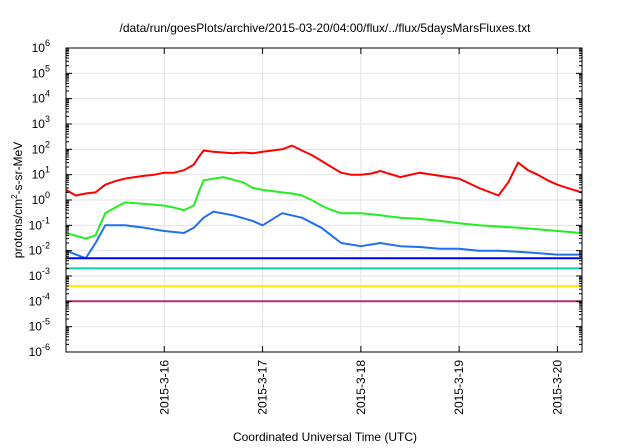 This screenshot has width=640, height=448. What do you see at coordinates (41, 46) in the screenshot?
I see `y-tick-label: 10⁶` at bounding box center [41, 46].